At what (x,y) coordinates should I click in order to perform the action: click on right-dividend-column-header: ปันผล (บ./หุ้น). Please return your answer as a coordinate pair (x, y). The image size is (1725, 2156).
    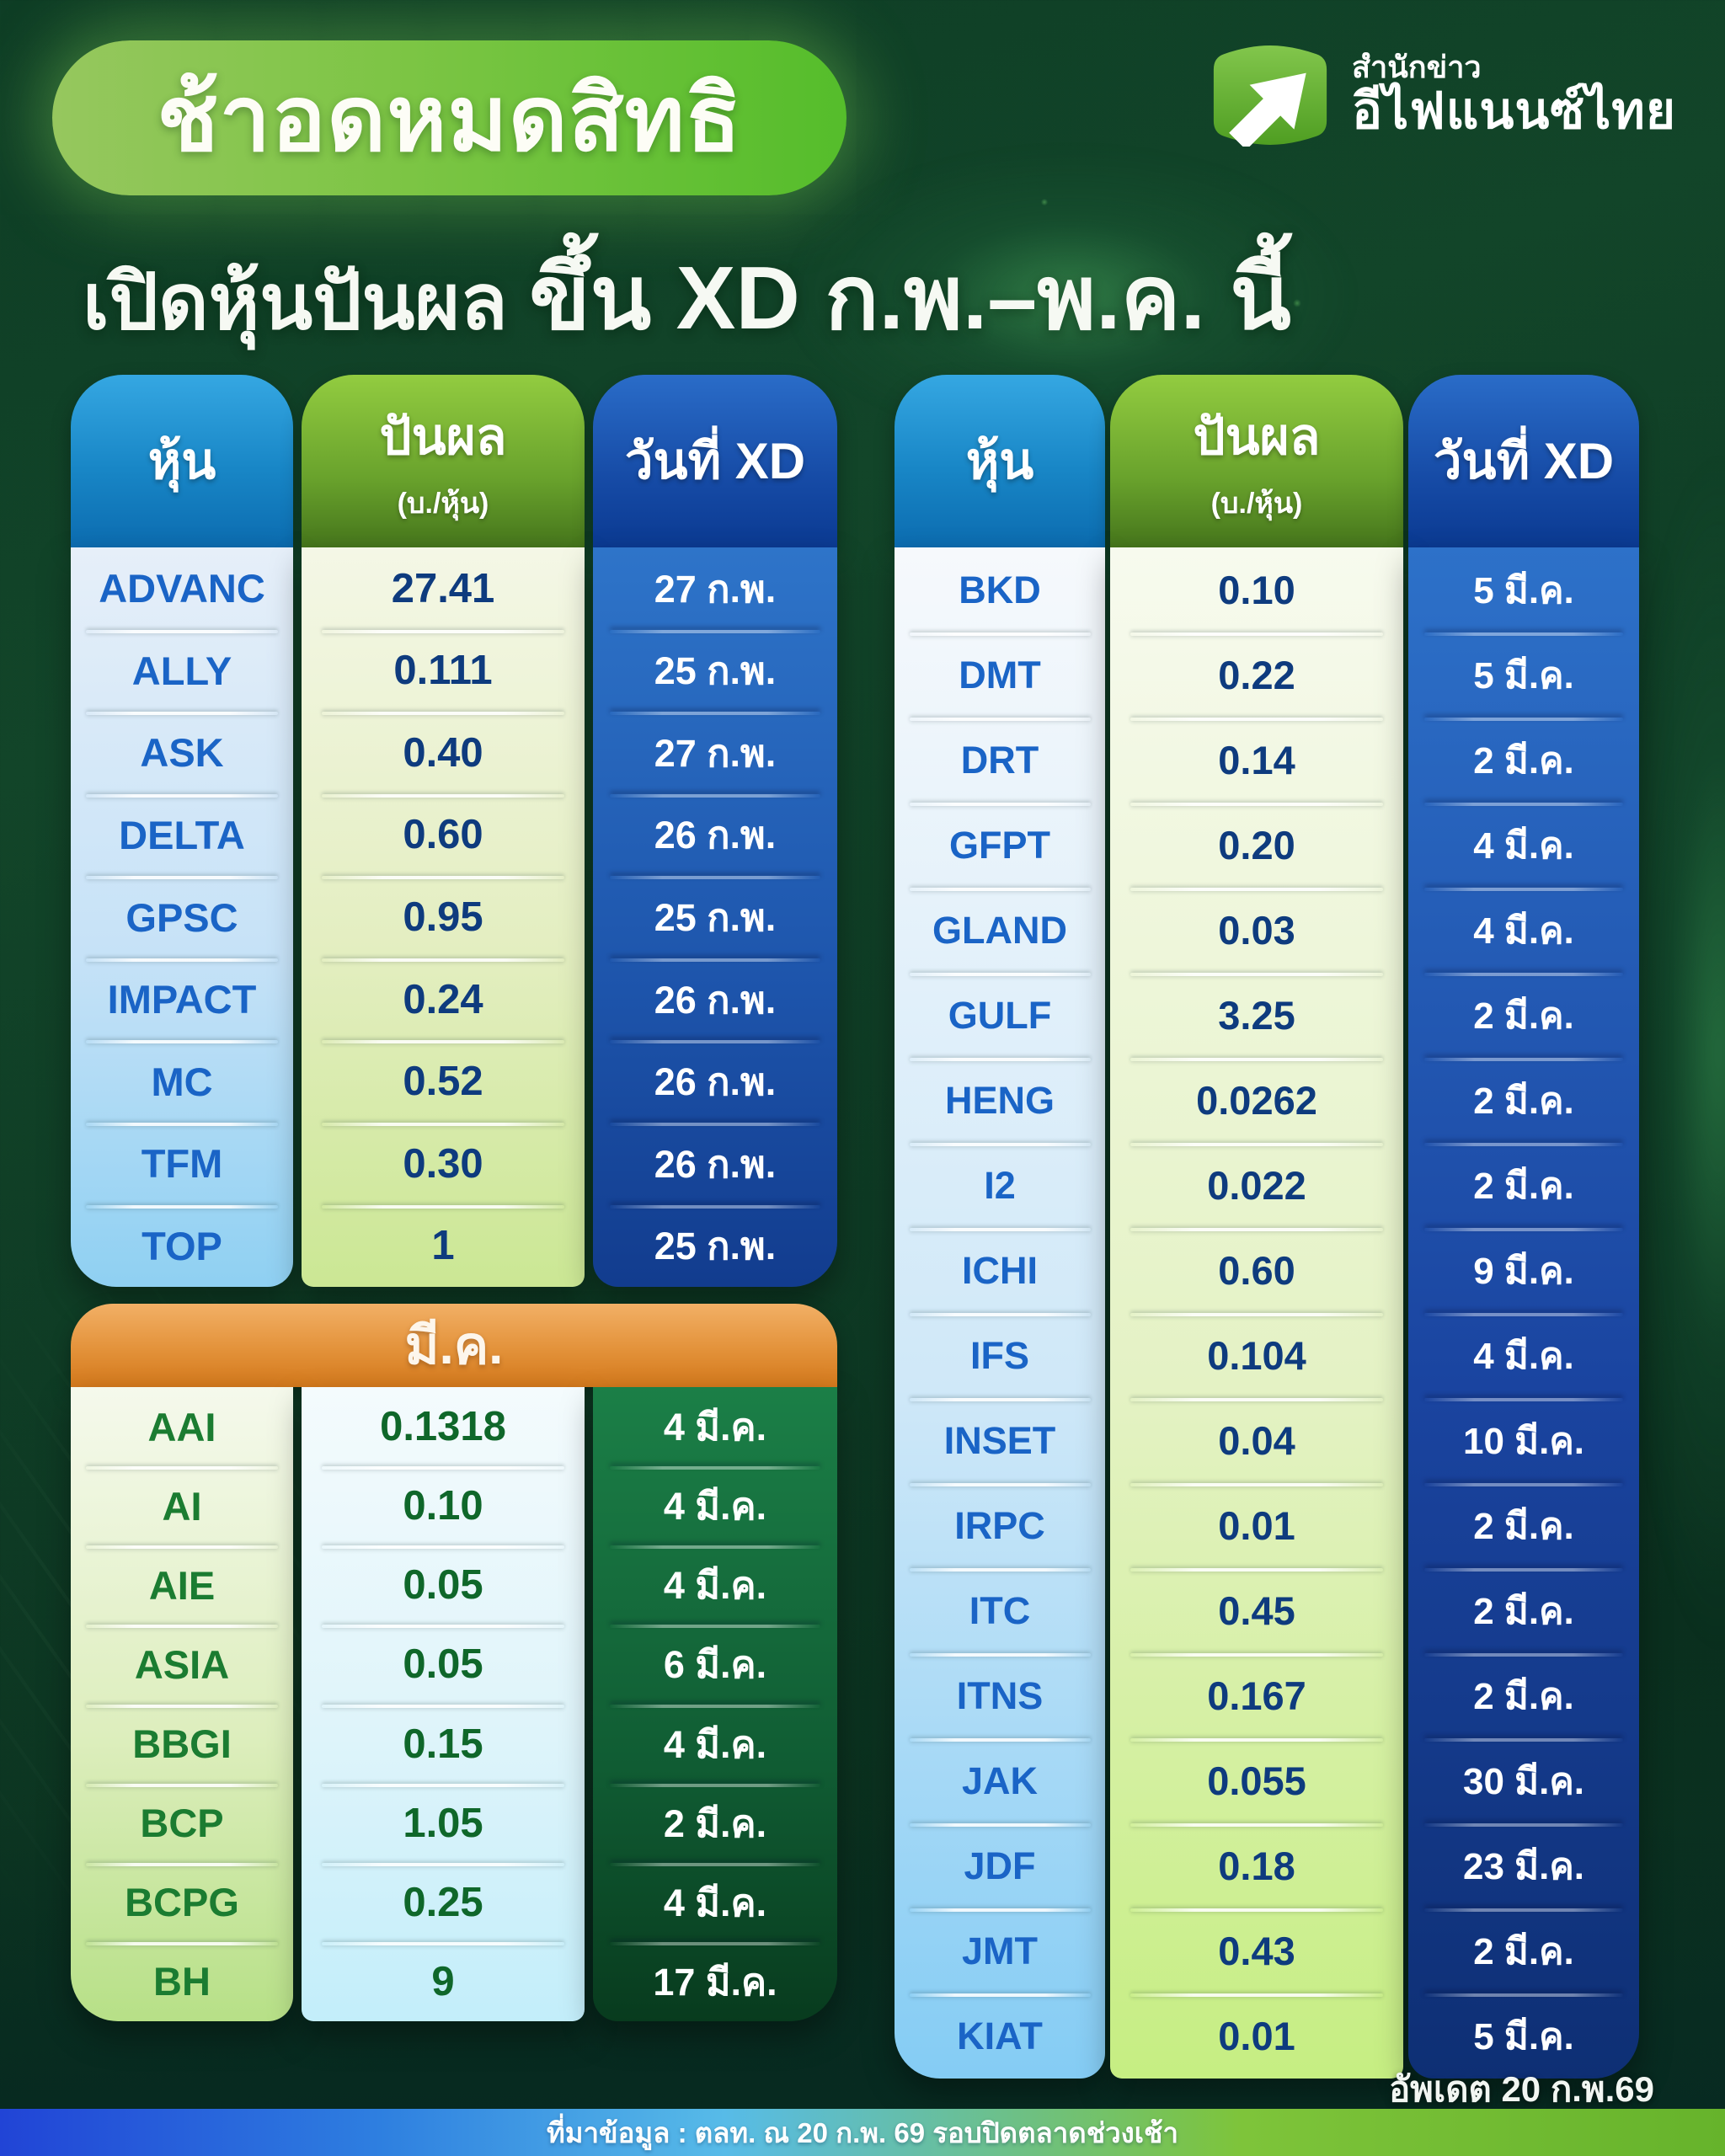
    Looking at the image, I should click on (1256, 461).